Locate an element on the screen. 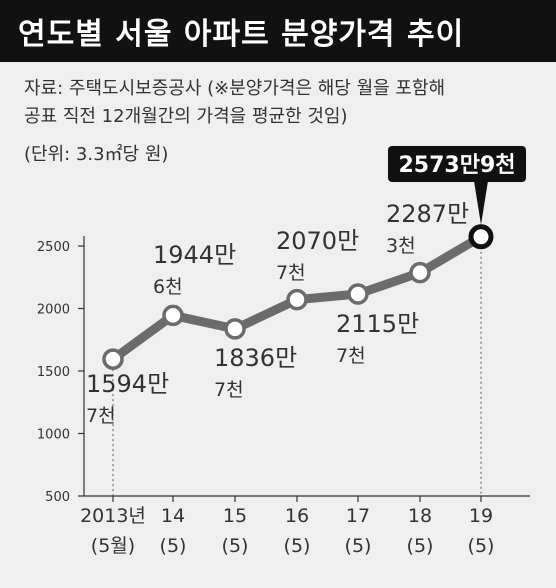 Image resolution: width=556 pixels, height=588 pixels. data-point-highlight is located at coordinates (481, 237).